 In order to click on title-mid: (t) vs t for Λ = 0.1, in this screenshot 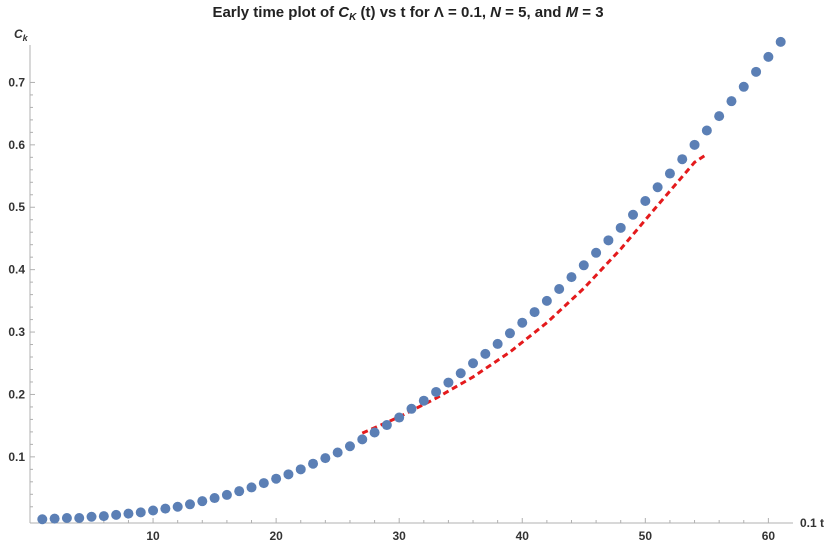, I will do `click(423, 12)`.